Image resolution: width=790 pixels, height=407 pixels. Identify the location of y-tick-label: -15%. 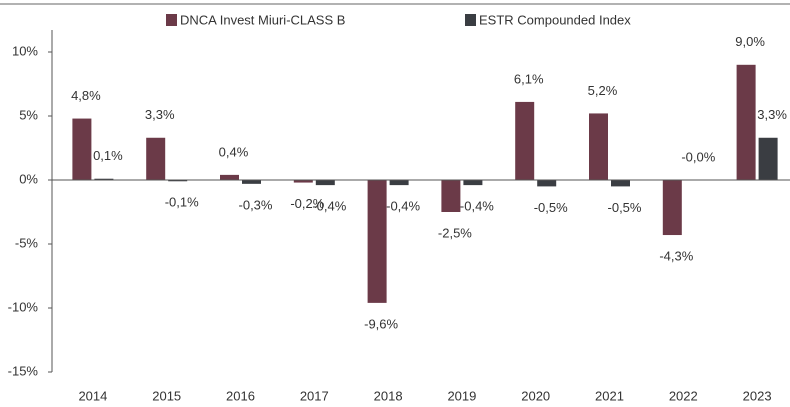
(23, 370).